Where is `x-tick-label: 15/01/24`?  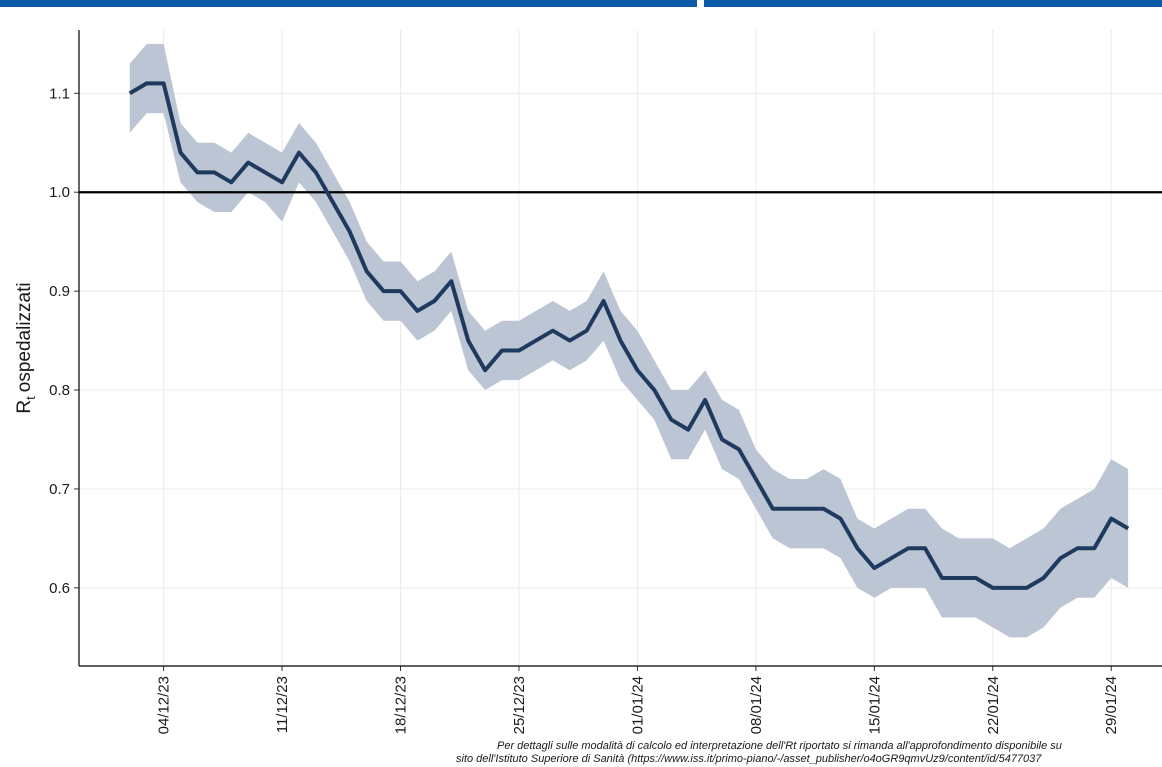
x-tick-label: 15/01/24 is located at coordinates (874, 705).